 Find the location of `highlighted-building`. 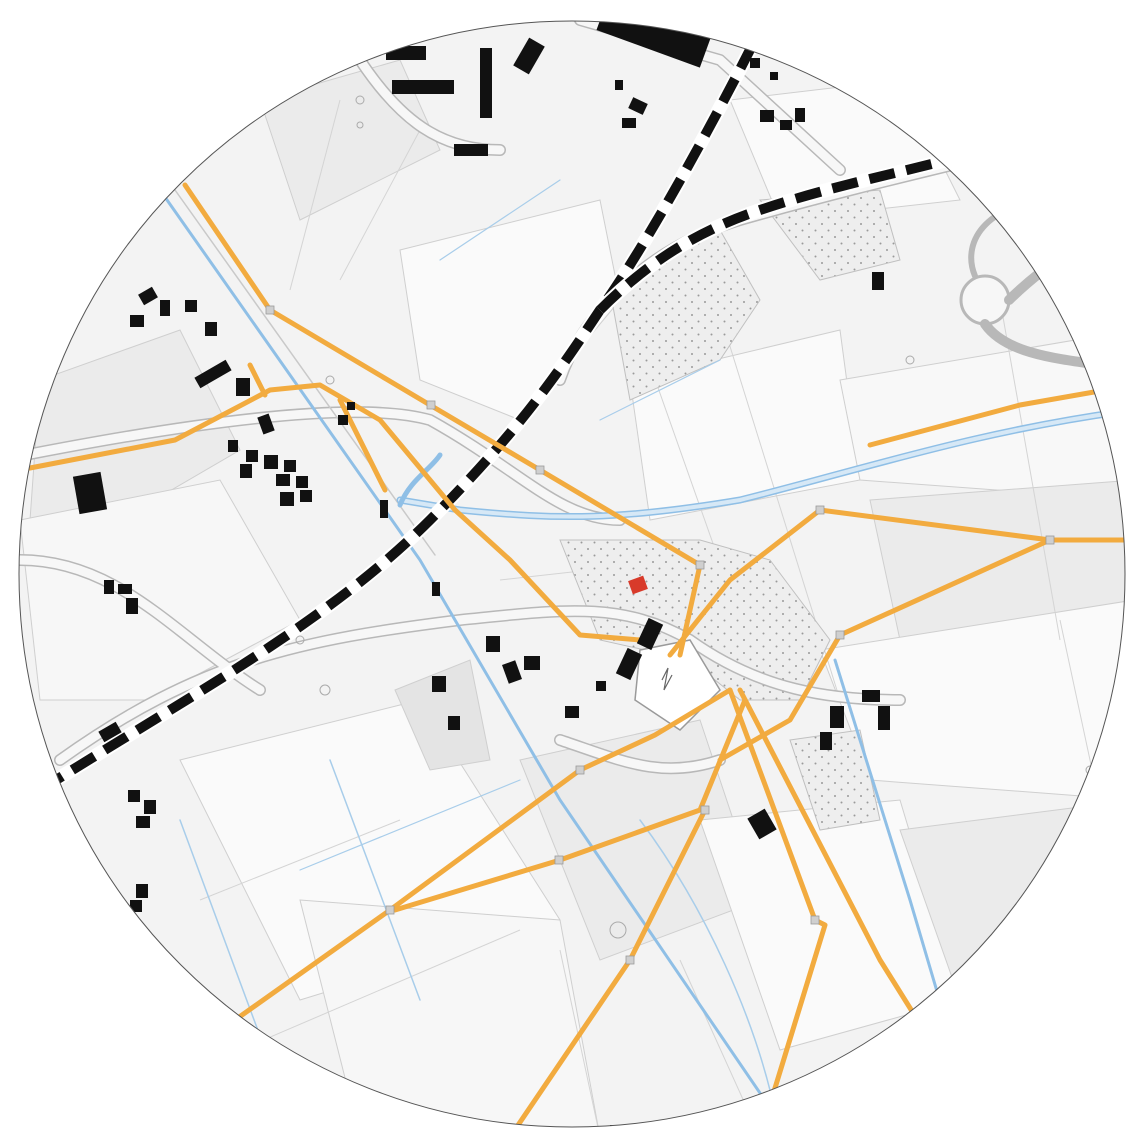

highlighted-building is located at coordinates (638, 585).